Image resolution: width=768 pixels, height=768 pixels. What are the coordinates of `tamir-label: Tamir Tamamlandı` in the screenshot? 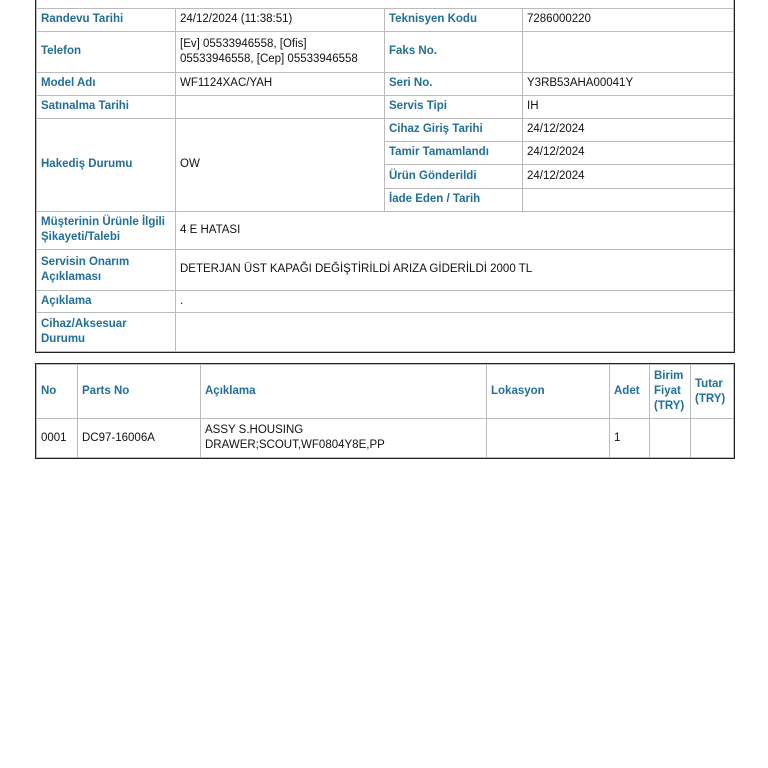 It's located at (453, 152).